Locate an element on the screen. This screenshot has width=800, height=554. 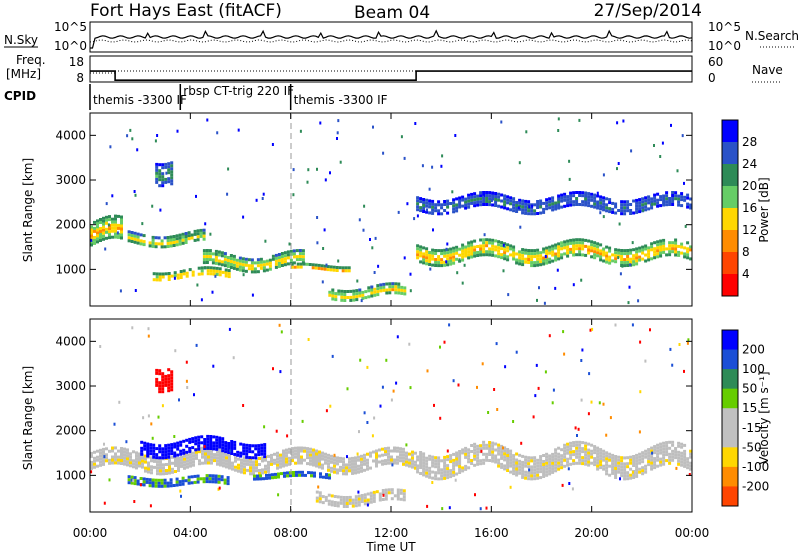
colorbar-tick-label: 8 is located at coordinates (746, 252).